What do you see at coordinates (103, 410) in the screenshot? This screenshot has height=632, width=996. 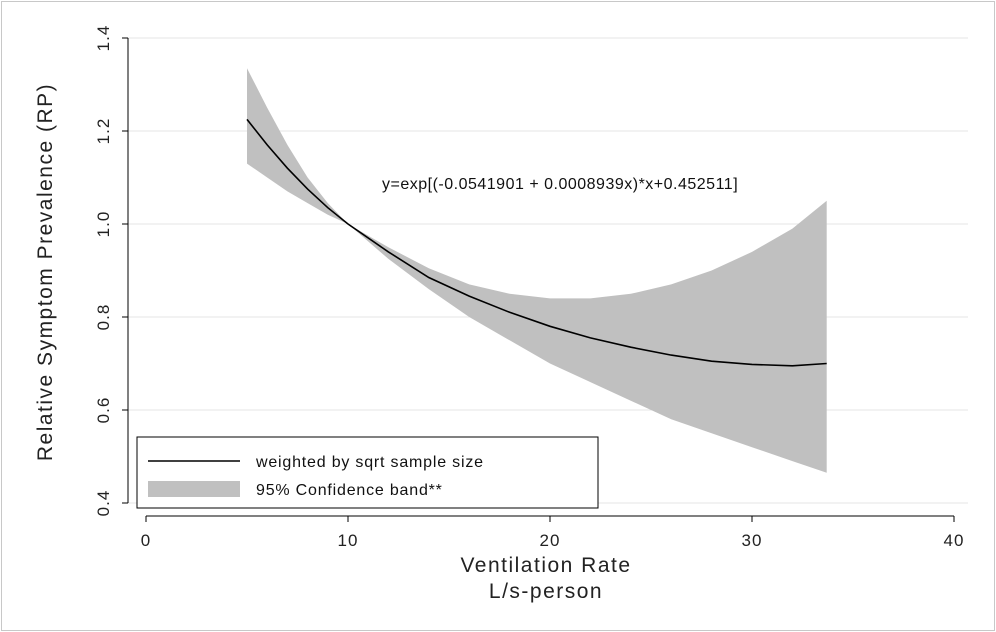 I see `y-tick-label: 0.6` at bounding box center [103, 410].